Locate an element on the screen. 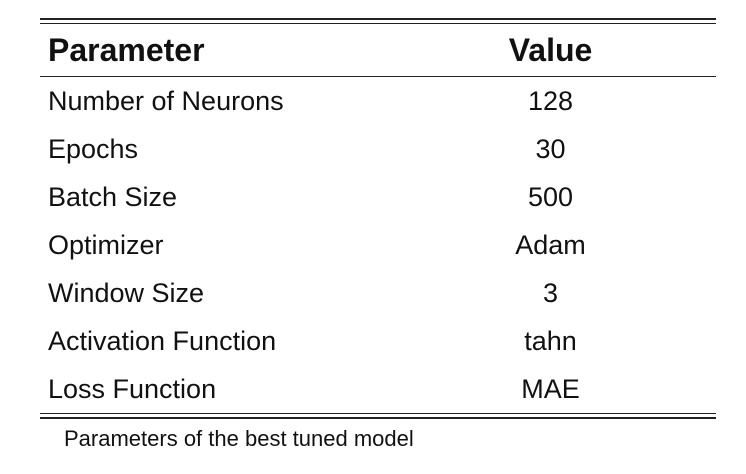 The width and height of the screenshot is (746, 474). table-row: Loss Function MAE is located at coordinates (378, 389).